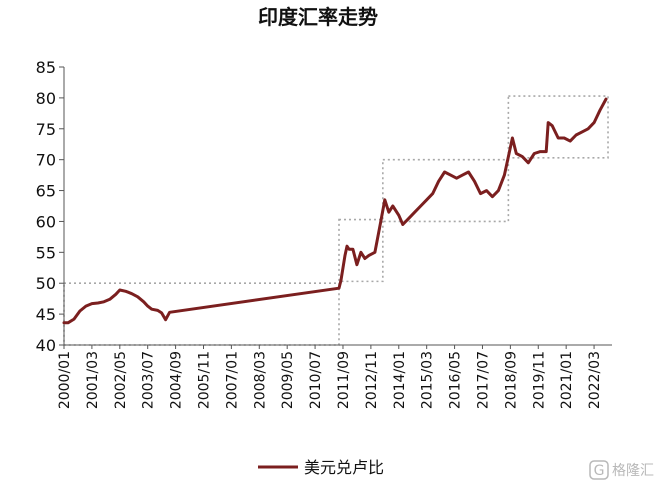 The width and height of the screenshot is (666, 488). What do you see at coordinates (318, 17) in the screenshot?
I see `chart-title: 印度汇率走势` at bounding box center [318, 17].